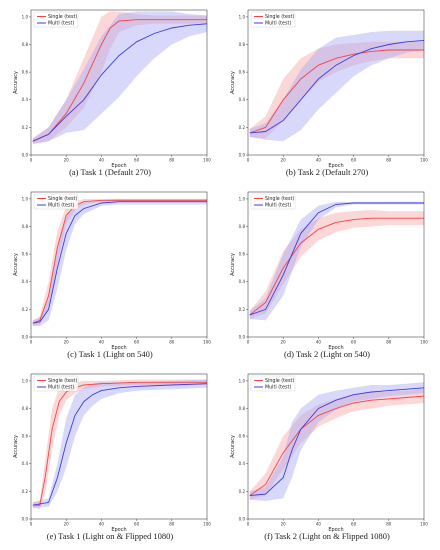  I want to click on series-line-single, so click(119, 443).